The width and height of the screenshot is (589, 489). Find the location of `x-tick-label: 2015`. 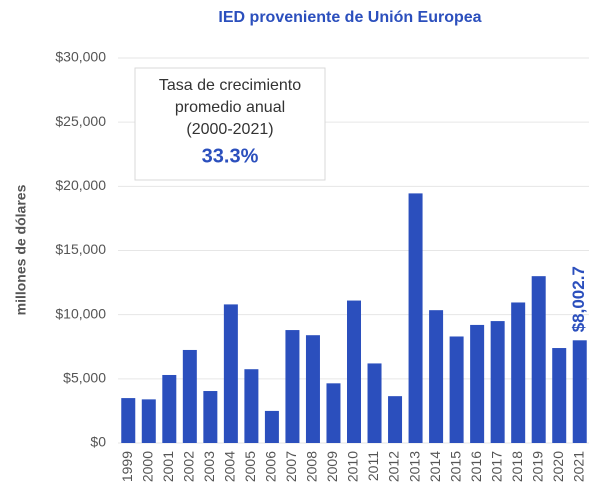

x-tick-label: 2015 is located at coordinates (455, 466).